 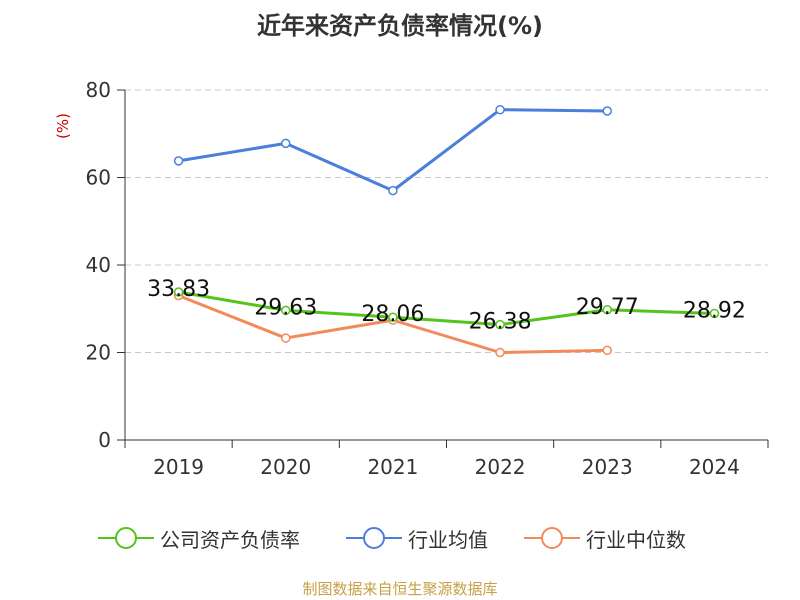 I want to click on data-label: 26.38, so click(x=500, y=322).